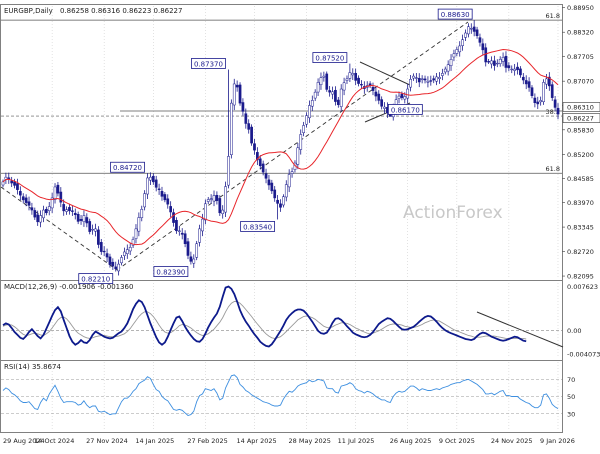 The height and width of the screenshot is (454, 600). Describe the element at coordinates (154, 441) in the screenshot. I see `x-tick-label: 14 Jan 2025` at that location.